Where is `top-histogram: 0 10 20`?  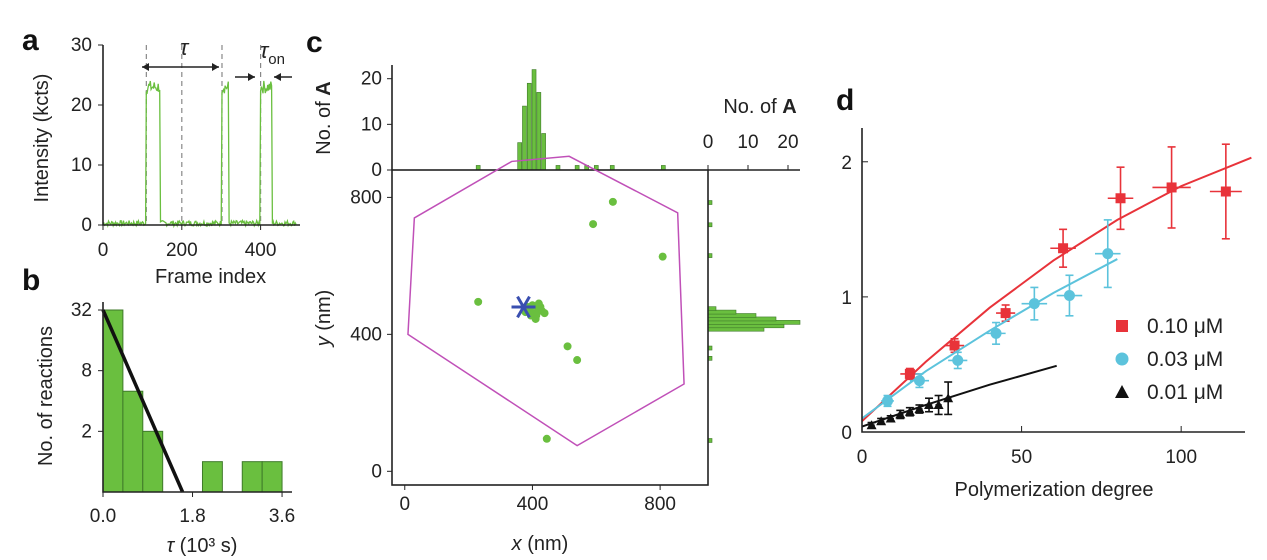 top-histogram: 0 10 20 is located at coordinates (513, 123).